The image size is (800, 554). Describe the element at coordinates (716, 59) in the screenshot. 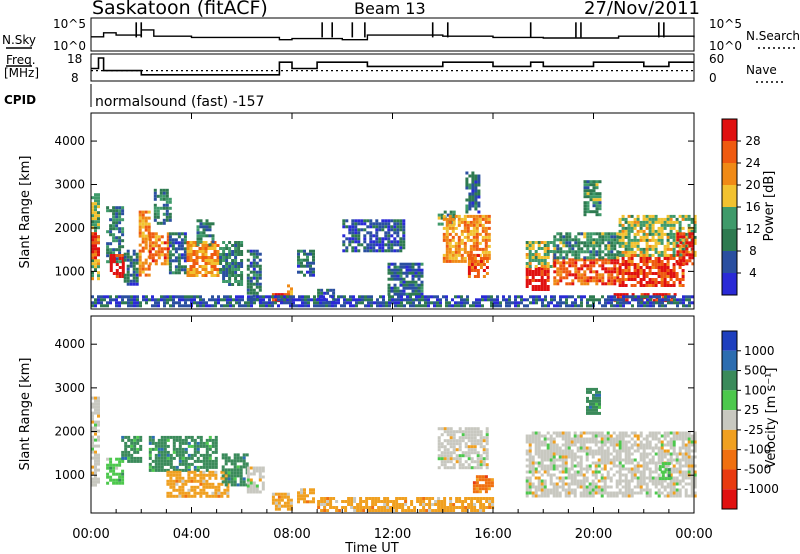

I see `nave-tick-top: 60` at that location.